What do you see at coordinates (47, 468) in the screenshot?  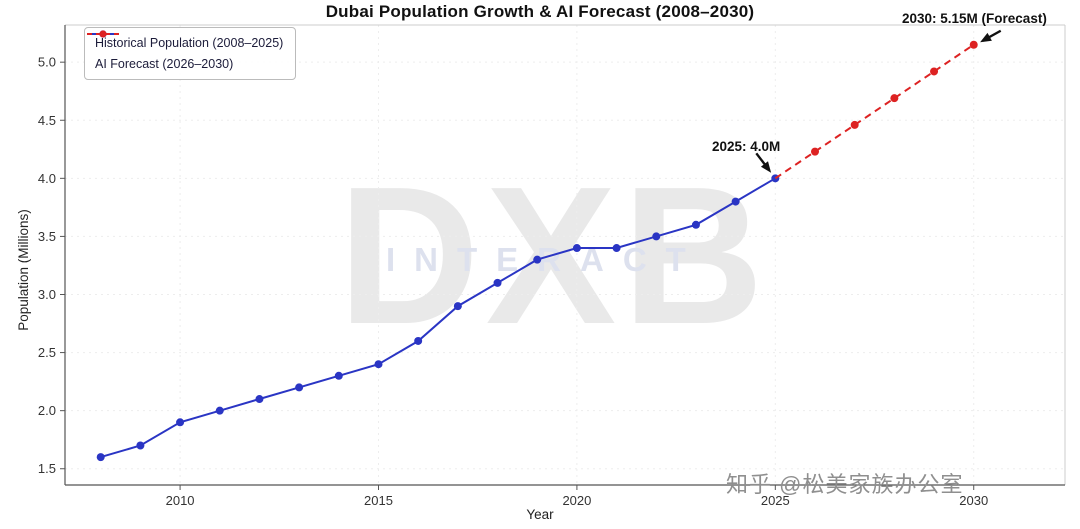 I see `svg-text: 1.5` at bounding box center [47, 468].